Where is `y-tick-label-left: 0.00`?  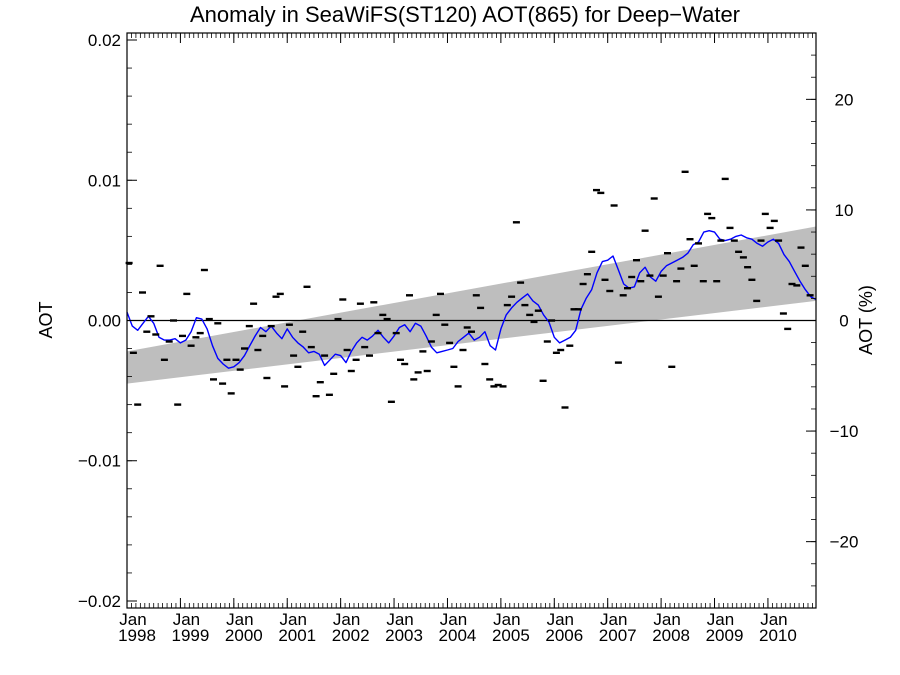
y-tick-label-left: 0.00 is located at coordinates (104, 321).